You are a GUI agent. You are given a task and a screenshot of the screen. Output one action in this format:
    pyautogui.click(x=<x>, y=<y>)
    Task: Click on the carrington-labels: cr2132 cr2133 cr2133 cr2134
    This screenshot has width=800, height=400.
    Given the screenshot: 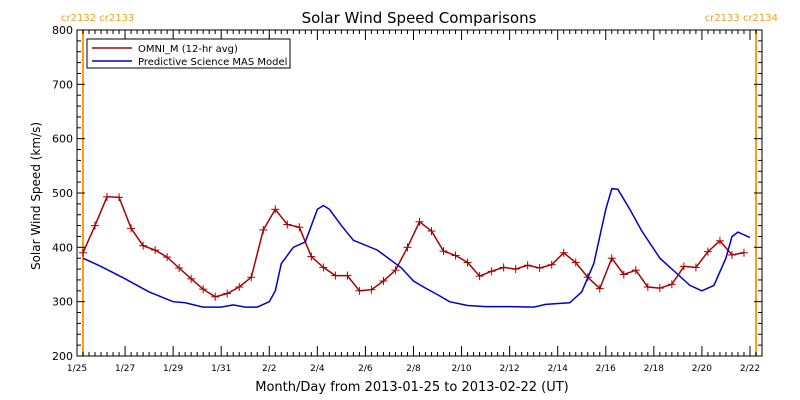 What is the action you would take?
    pyautogui.click(x=419, y=18)
    